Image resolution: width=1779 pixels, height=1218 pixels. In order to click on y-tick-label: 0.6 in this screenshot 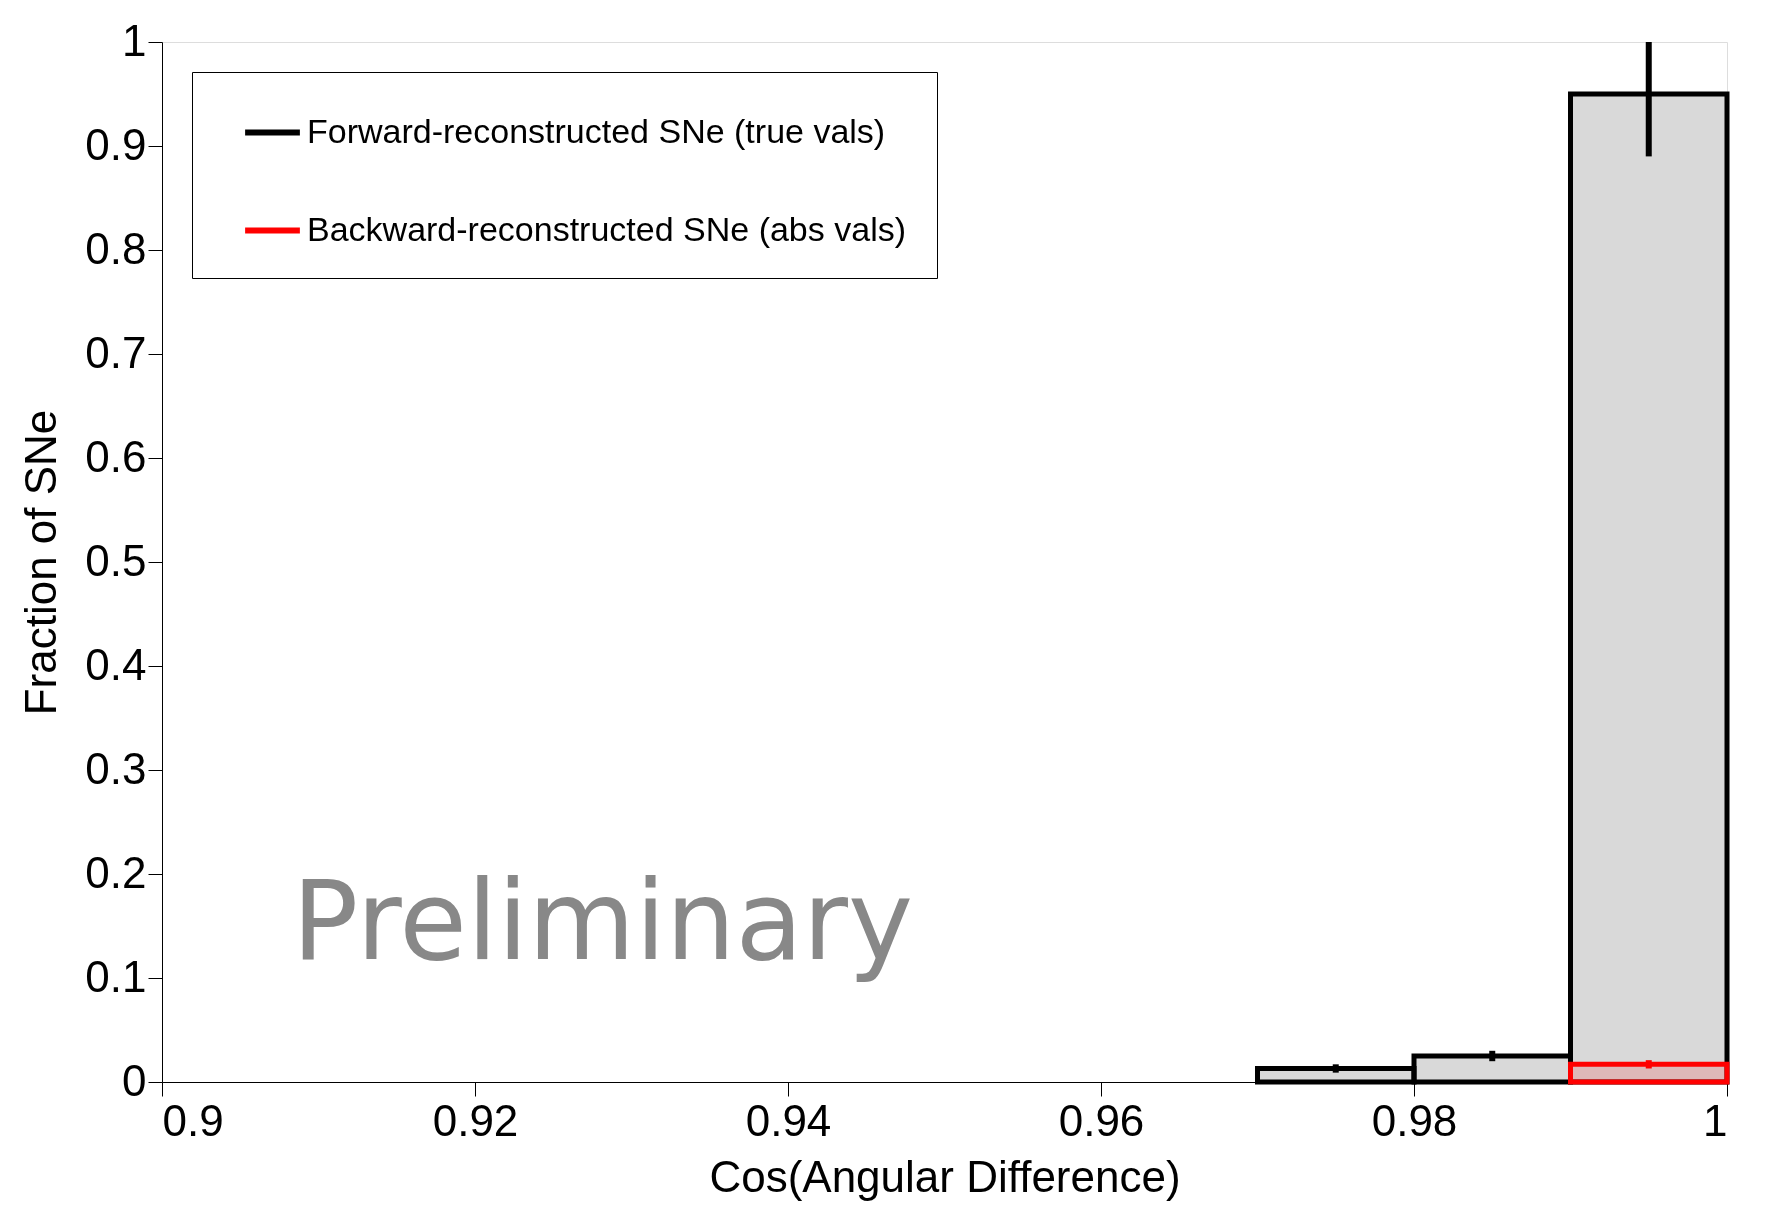, I will do `click(116, 456)`.